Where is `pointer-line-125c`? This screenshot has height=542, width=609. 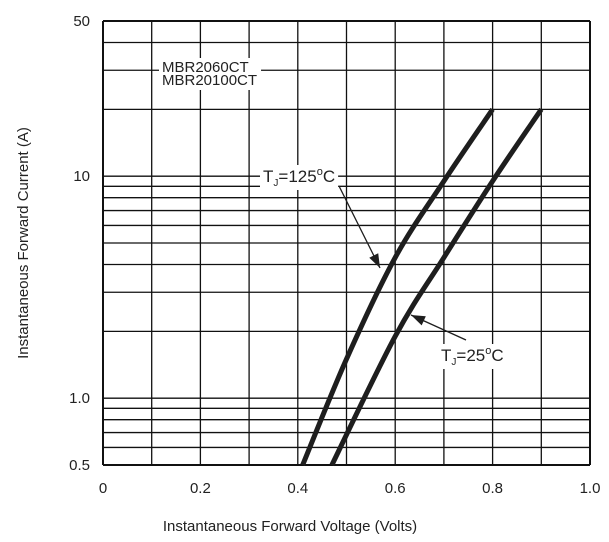
pointer-line-125c is located at coordinates (359, 227).